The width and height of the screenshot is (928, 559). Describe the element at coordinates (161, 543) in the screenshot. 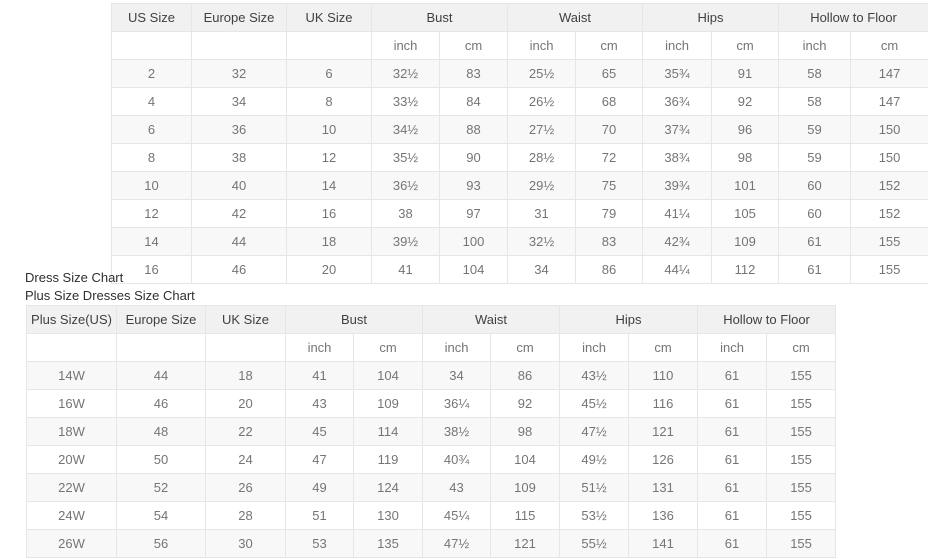

I see `table-cell: 56` at that location.